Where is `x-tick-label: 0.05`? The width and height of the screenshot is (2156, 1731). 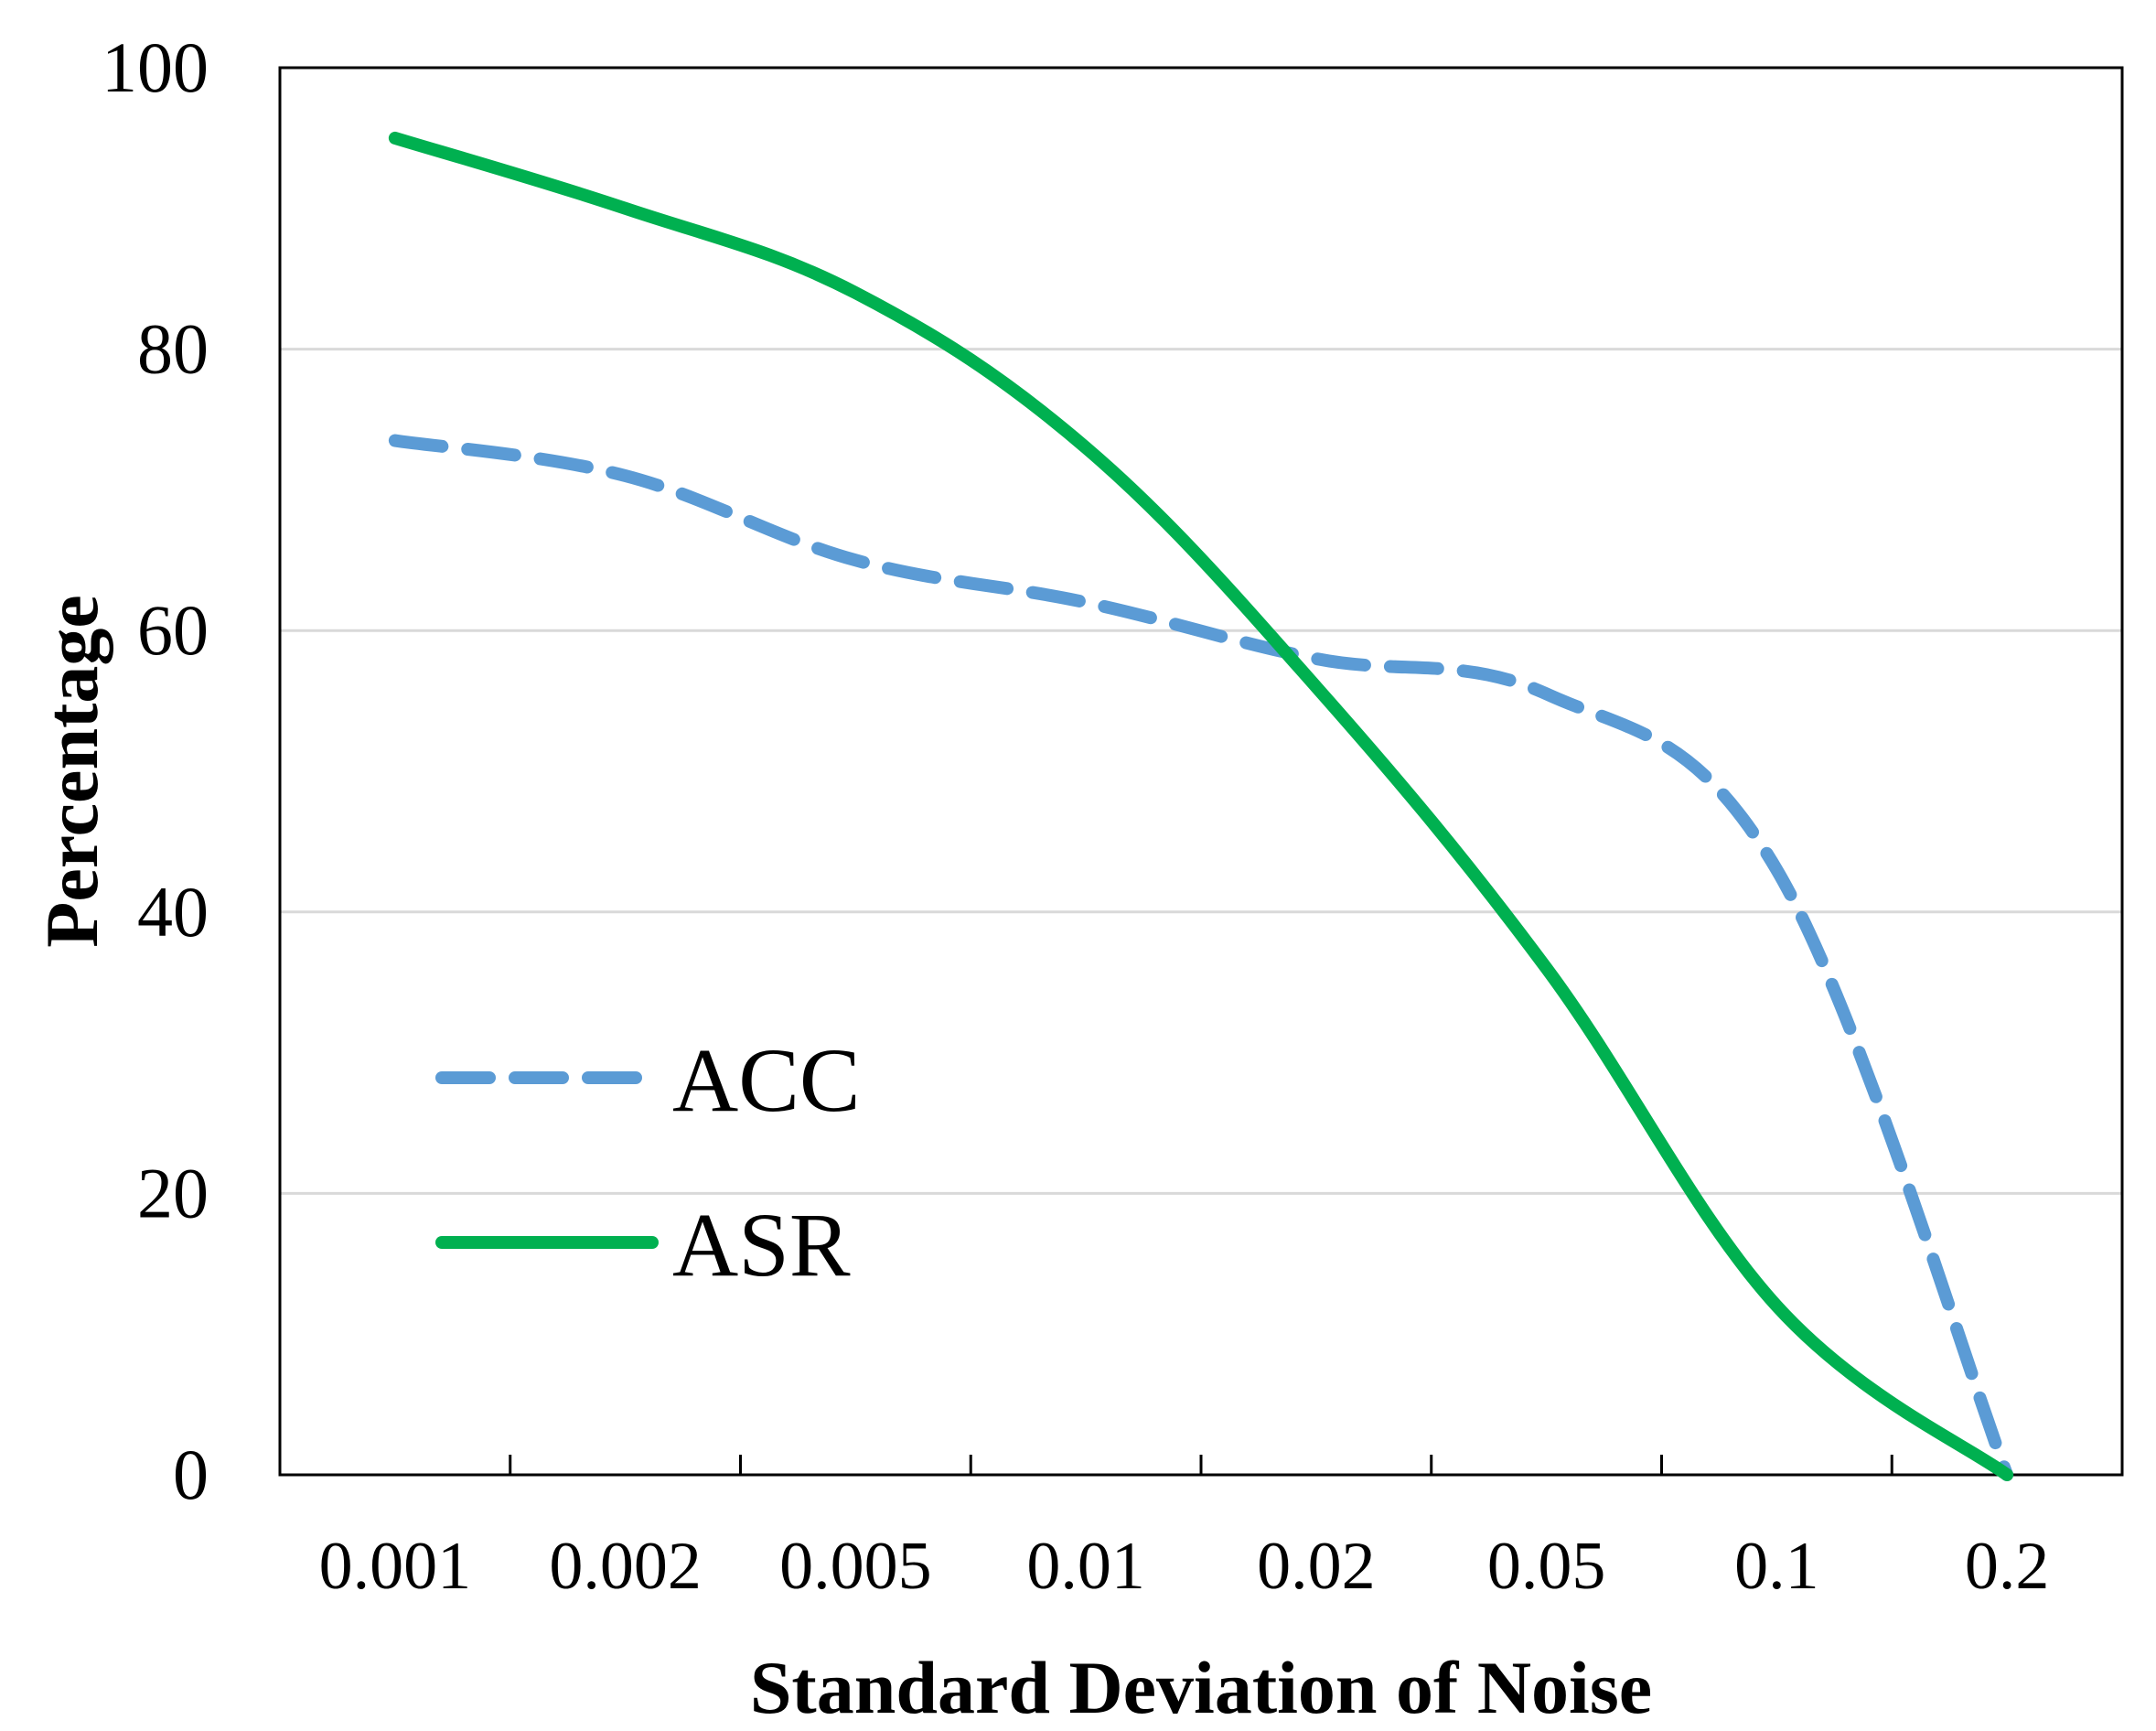
x-tick-label: 0.05 is located at coordinates (1547, 1566).